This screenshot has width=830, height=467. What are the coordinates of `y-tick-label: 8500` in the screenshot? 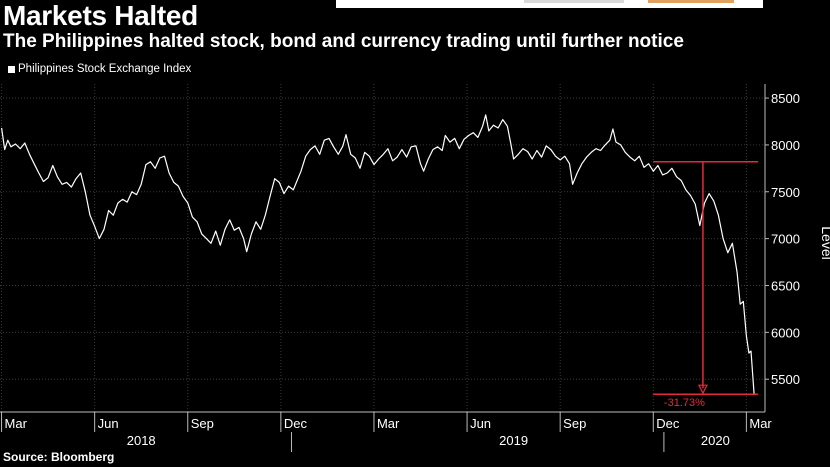 It's located at (785, 98).